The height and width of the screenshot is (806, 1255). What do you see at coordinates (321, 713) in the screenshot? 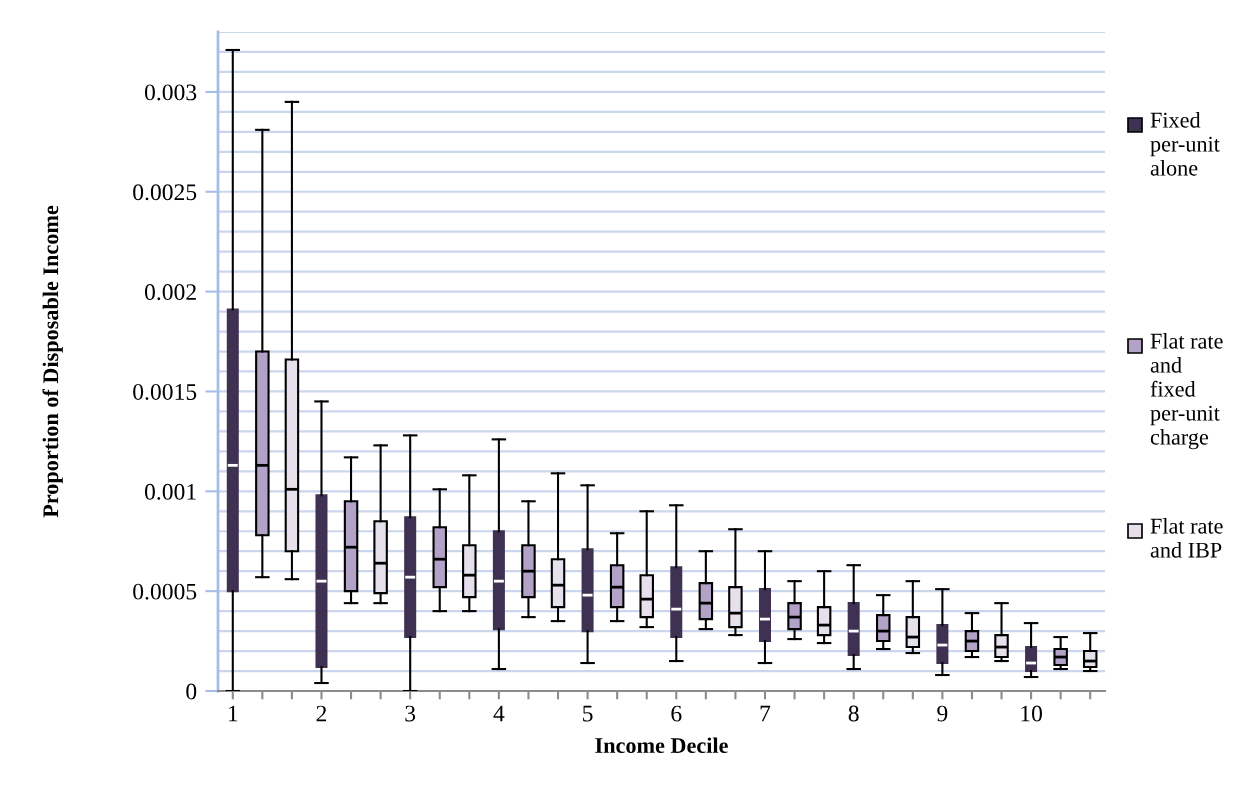
I see `x-tick-label: 2` at bounding box center [321, 713].